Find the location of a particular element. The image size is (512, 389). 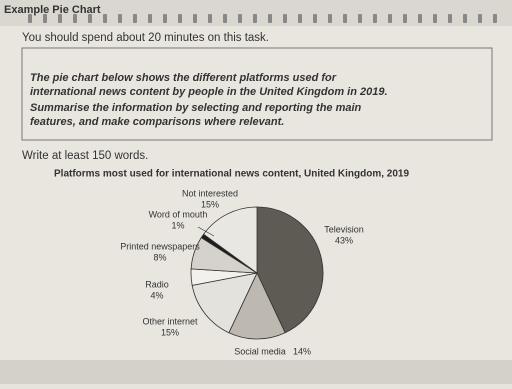

slice-label: Social media is located at coordinates (260, 351).